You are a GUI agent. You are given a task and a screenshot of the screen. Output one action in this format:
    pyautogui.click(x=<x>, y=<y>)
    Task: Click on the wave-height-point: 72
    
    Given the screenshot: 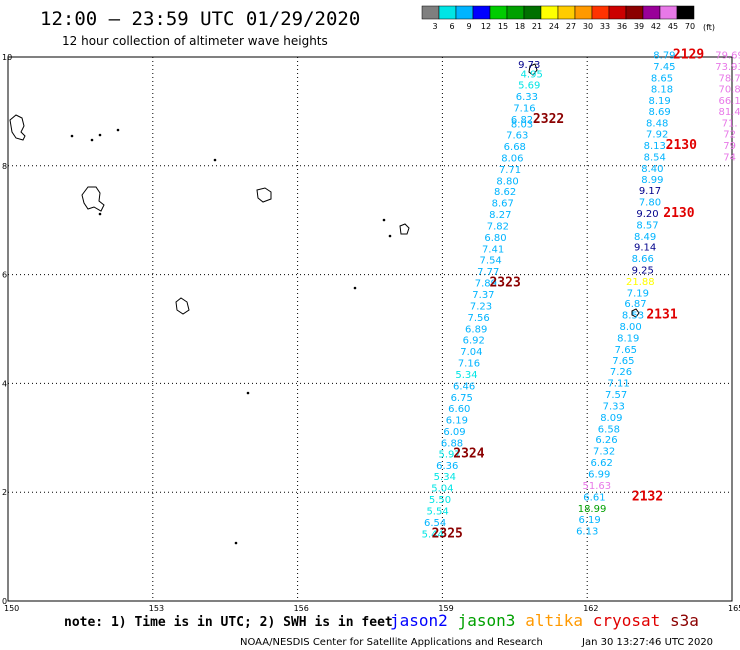 What is the action you would take?
    pyautogui.click(x=729, y=135)
    